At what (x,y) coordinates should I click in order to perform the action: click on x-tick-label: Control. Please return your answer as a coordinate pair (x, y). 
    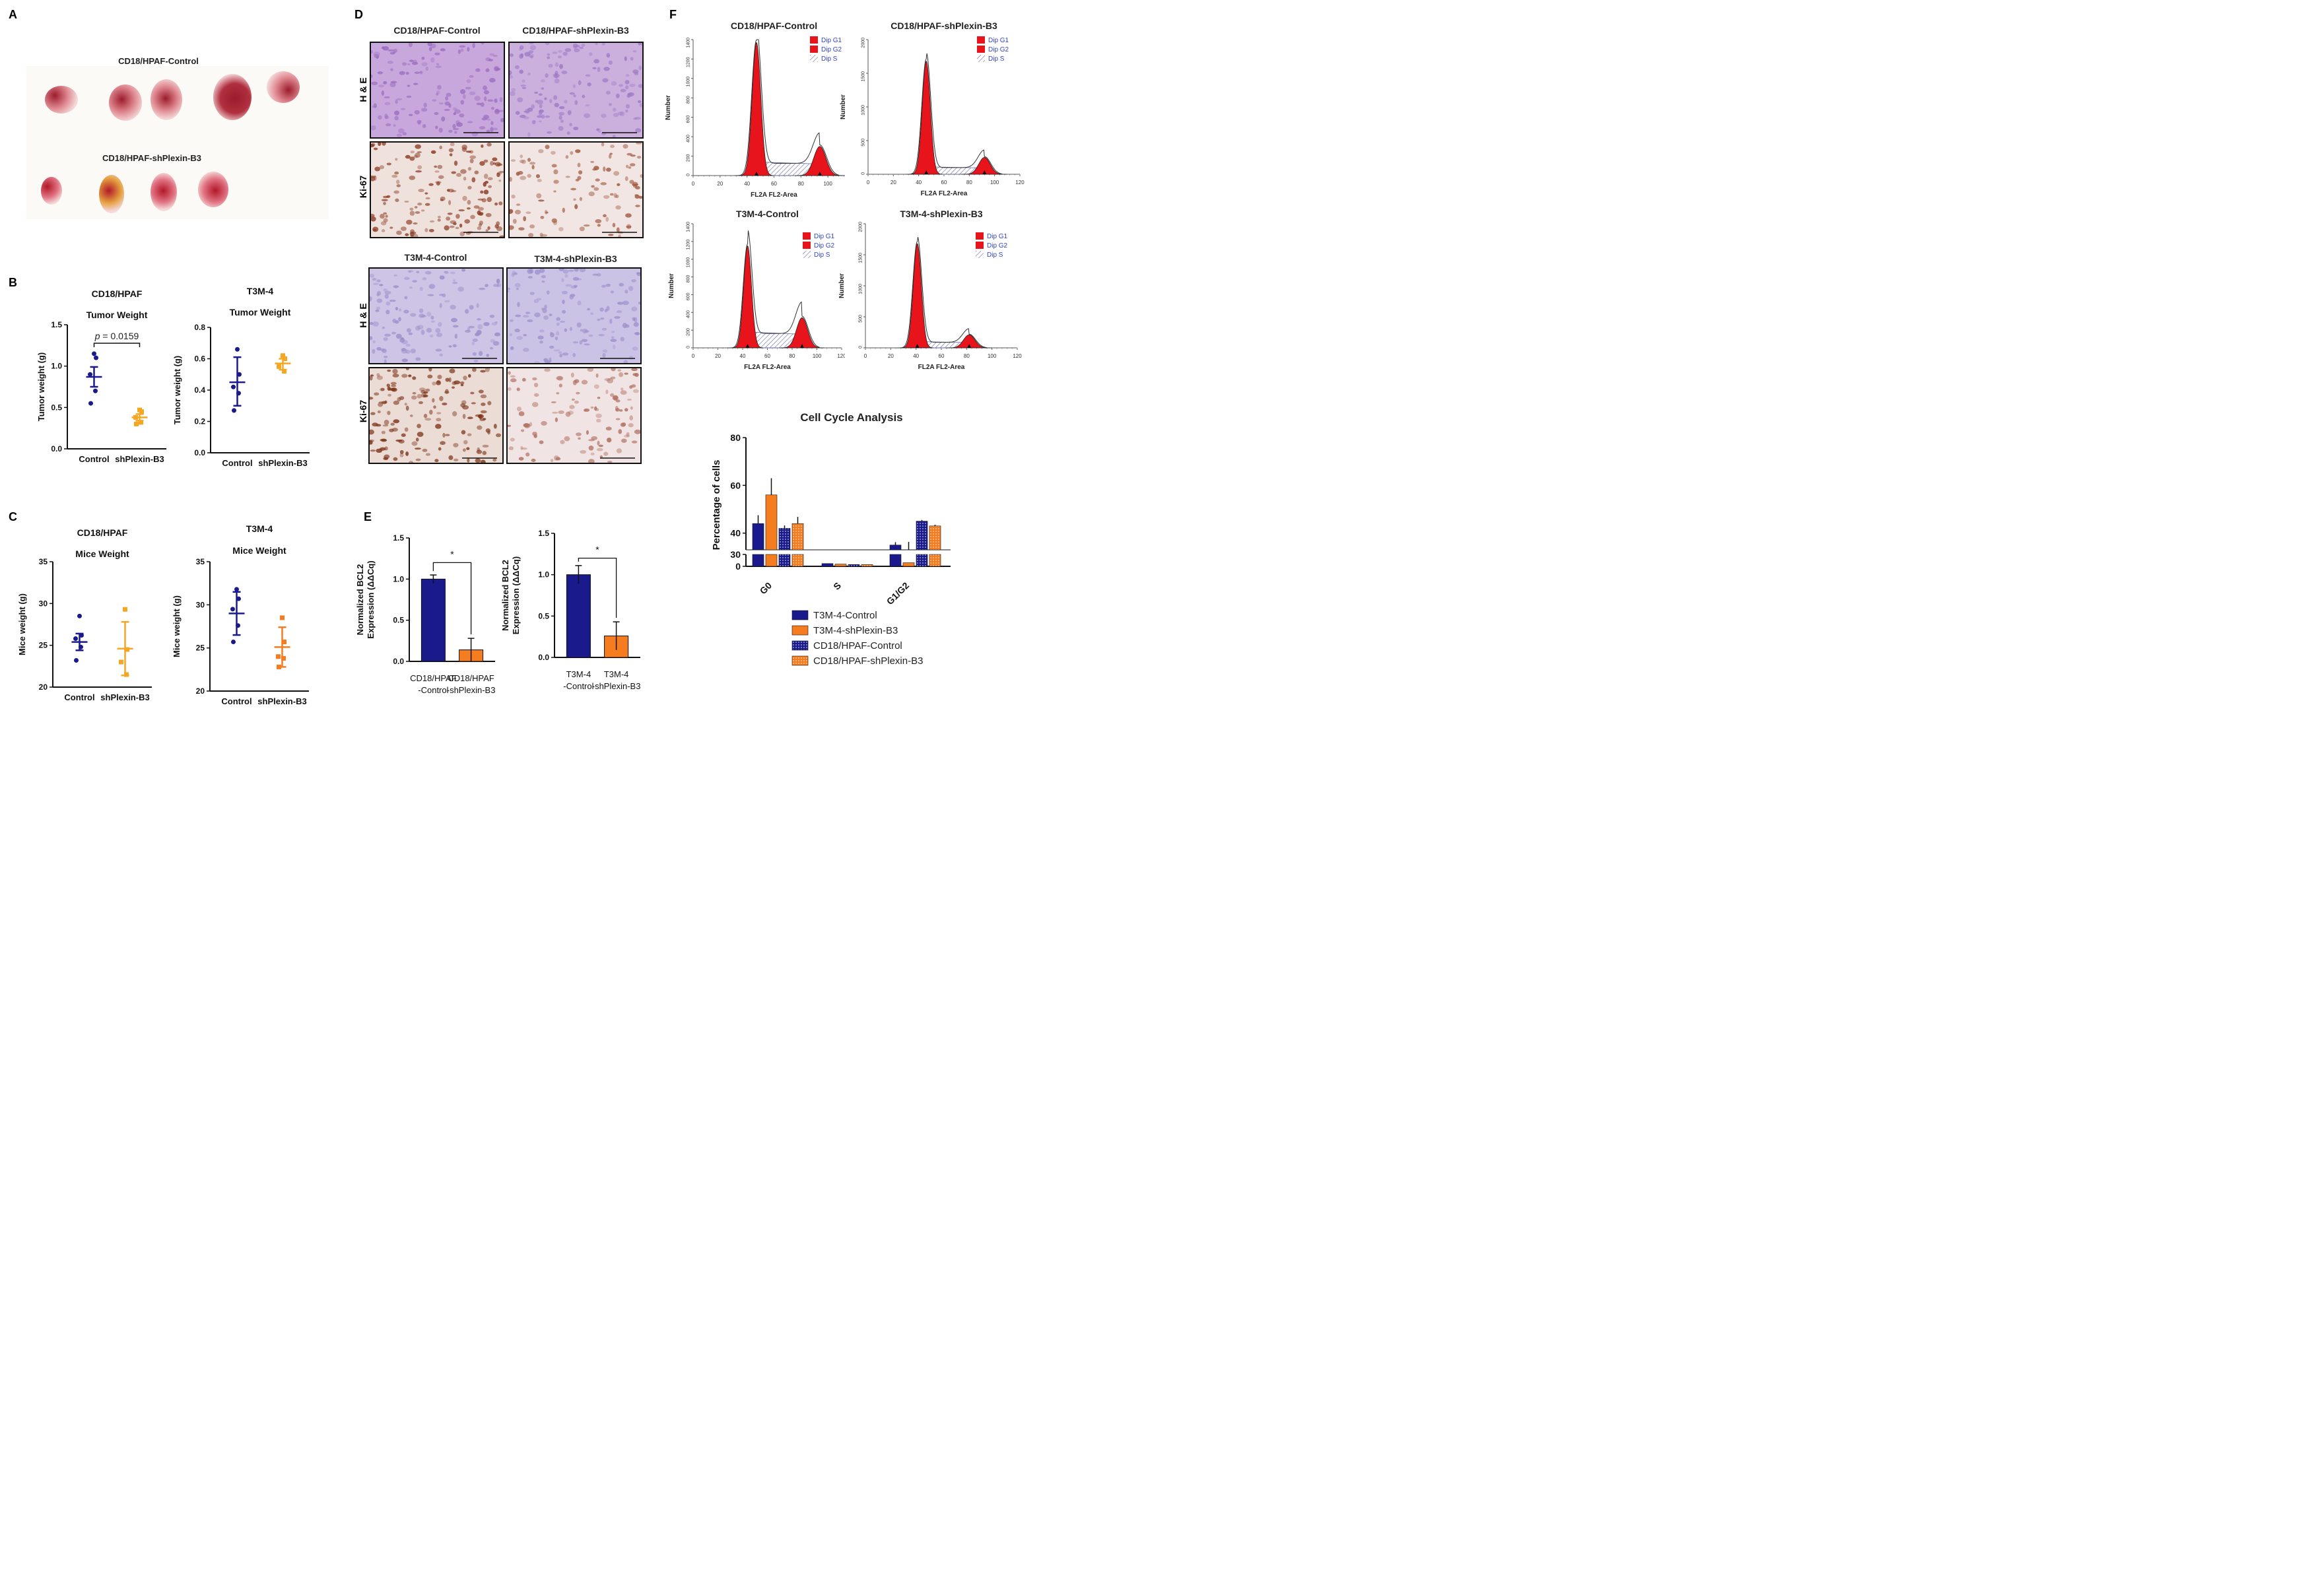
    Looking at the image, I should click on (79, 697).